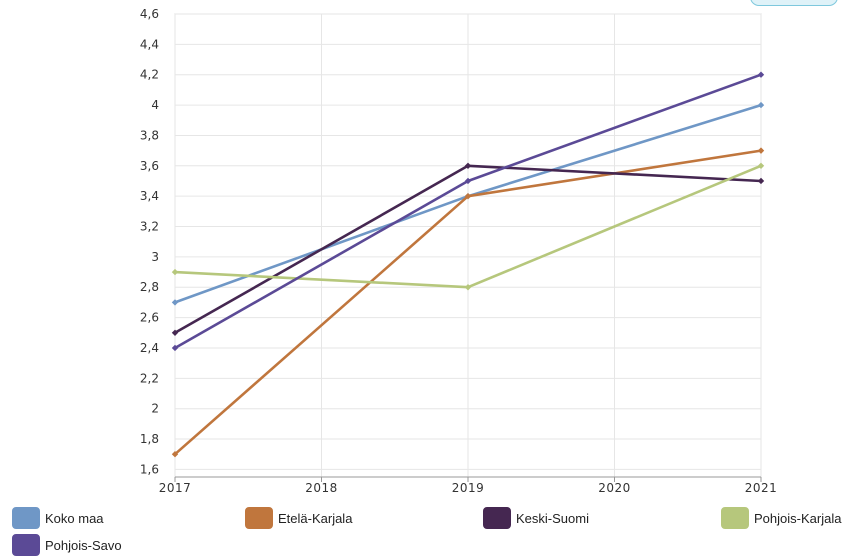 This screenshot has height=558, width=843. Describe the element at coordinates (149, 14) in the screenshot. I see `y-tick-label: 4,6` at that location.